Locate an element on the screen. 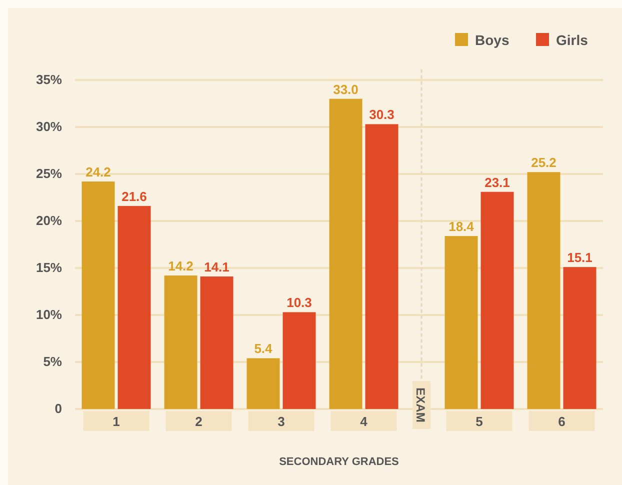 Image resolution: width=622 pixels, height=485 pixels. y-tick-label: 5% is located at coordinates (52, 361).